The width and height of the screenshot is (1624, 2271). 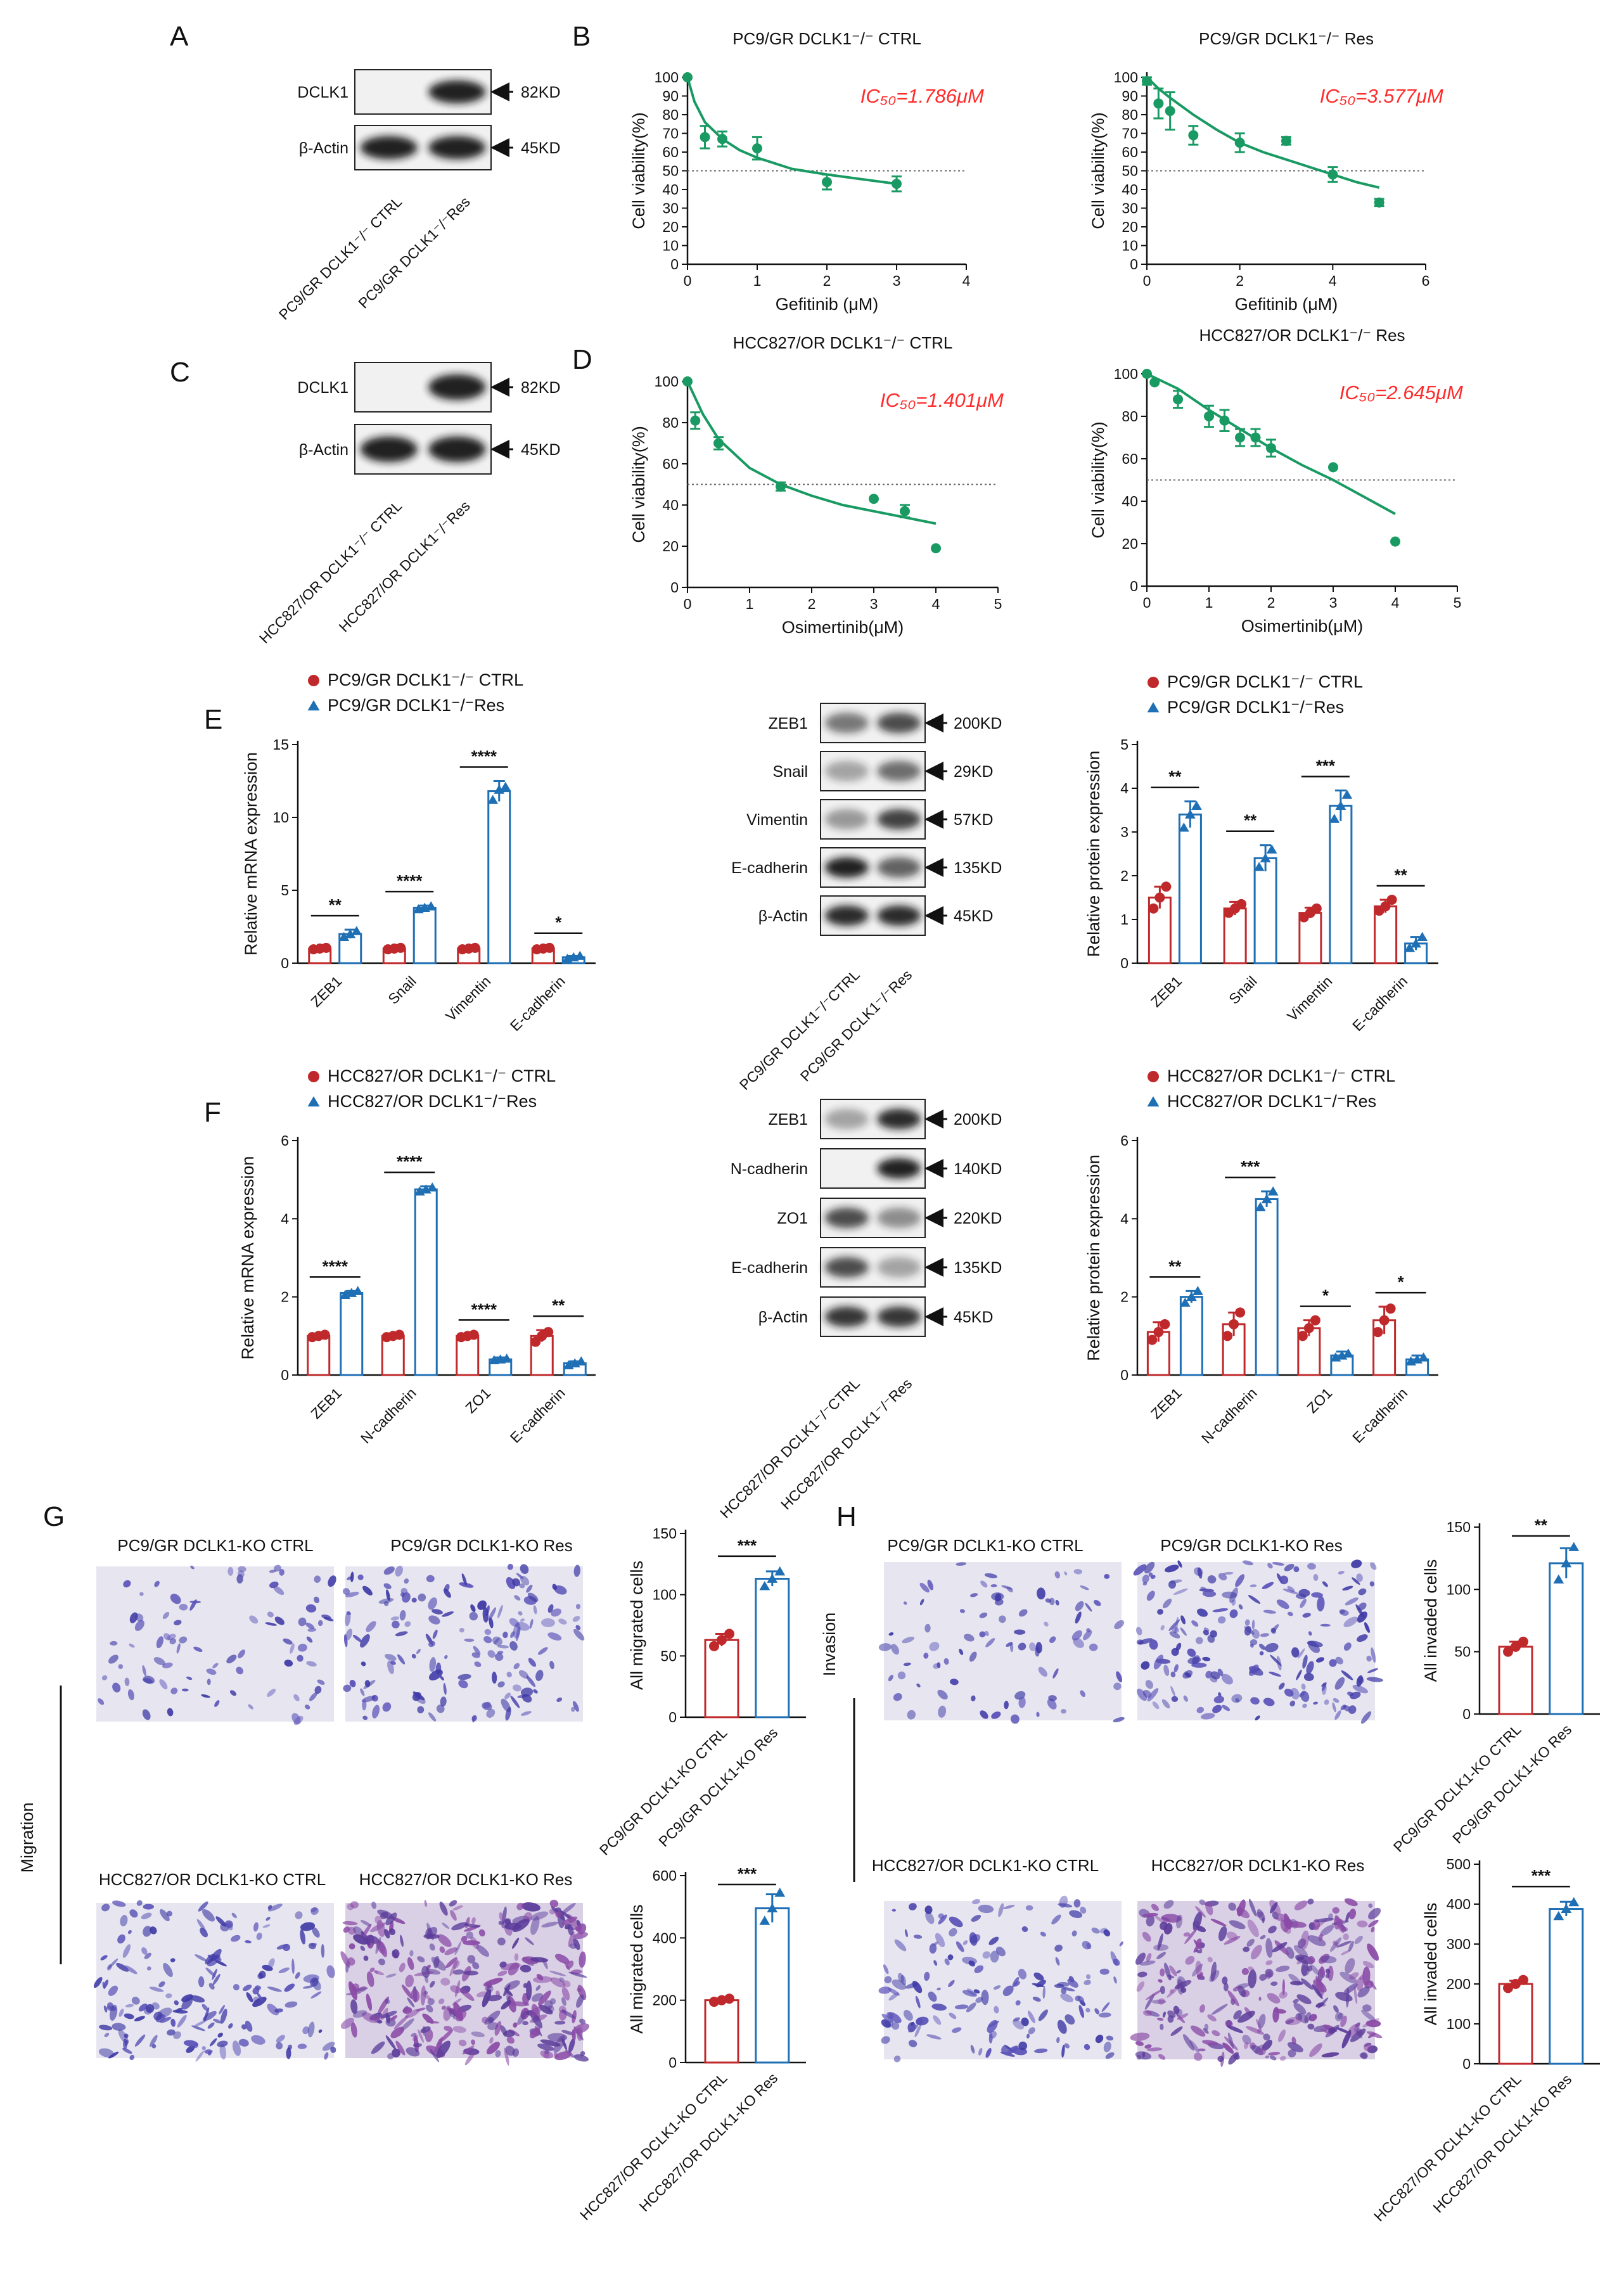 What do you see at coordinates (1250, 820) in the screenshot?
I see `chart-e2-sig: **` at bounding box center [1250, 820].